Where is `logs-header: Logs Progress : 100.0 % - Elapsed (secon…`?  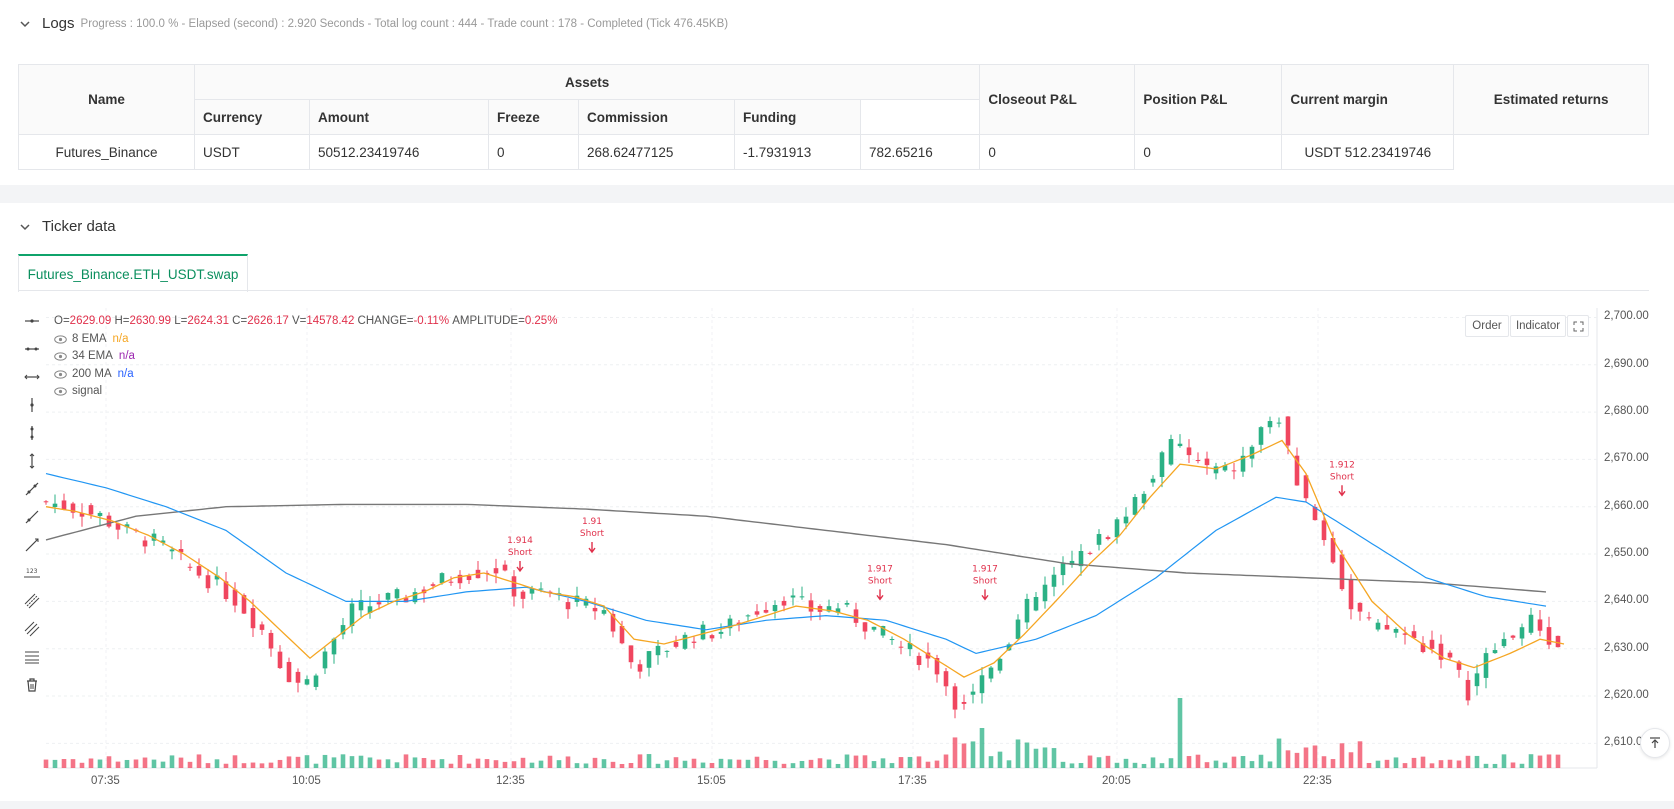
logs-header: Logs Progress : 100.0 % - Elapsed (secon… is located at coordinates (373, 23).